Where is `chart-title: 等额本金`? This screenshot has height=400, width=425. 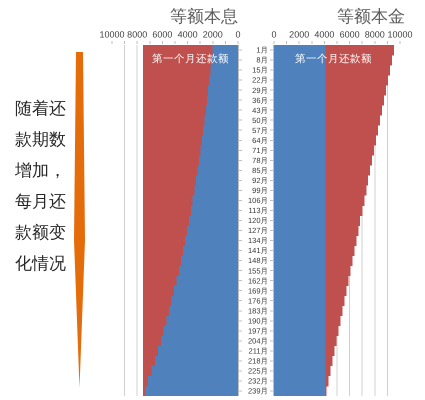
chart-title: 等额本金 is located at coordinates (371, 16).